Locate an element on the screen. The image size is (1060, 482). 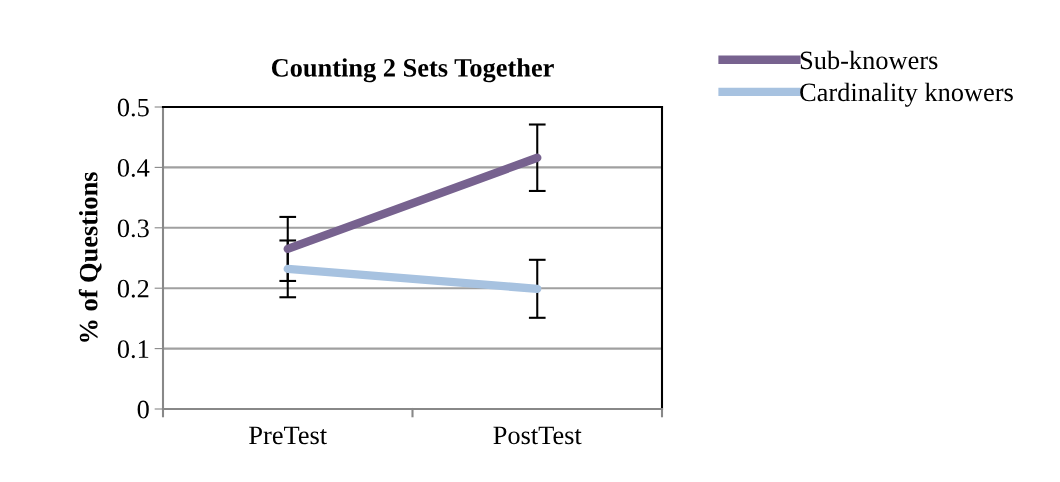
y-tick-label: 0.3 is located at coordinates (133, 228).